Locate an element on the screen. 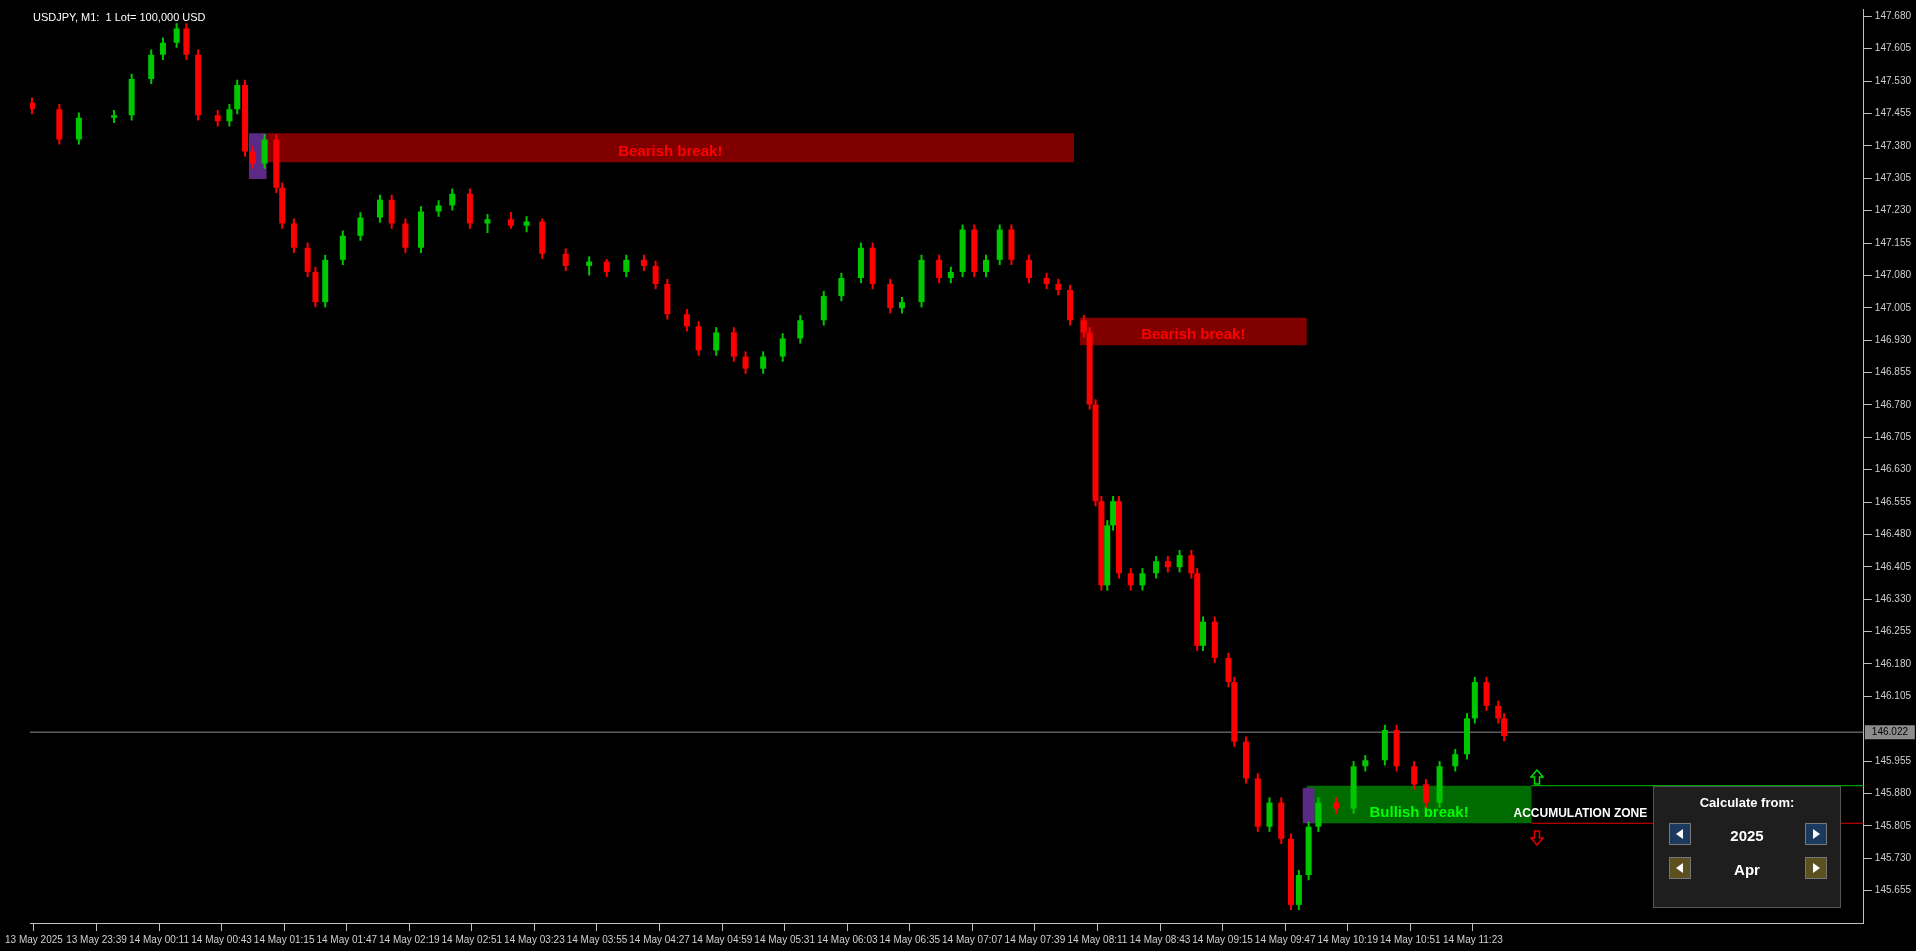 This screenshot has height=951, width=1916. x-tick-label: 14 May 04:27 is located at coordinates (660, 939).